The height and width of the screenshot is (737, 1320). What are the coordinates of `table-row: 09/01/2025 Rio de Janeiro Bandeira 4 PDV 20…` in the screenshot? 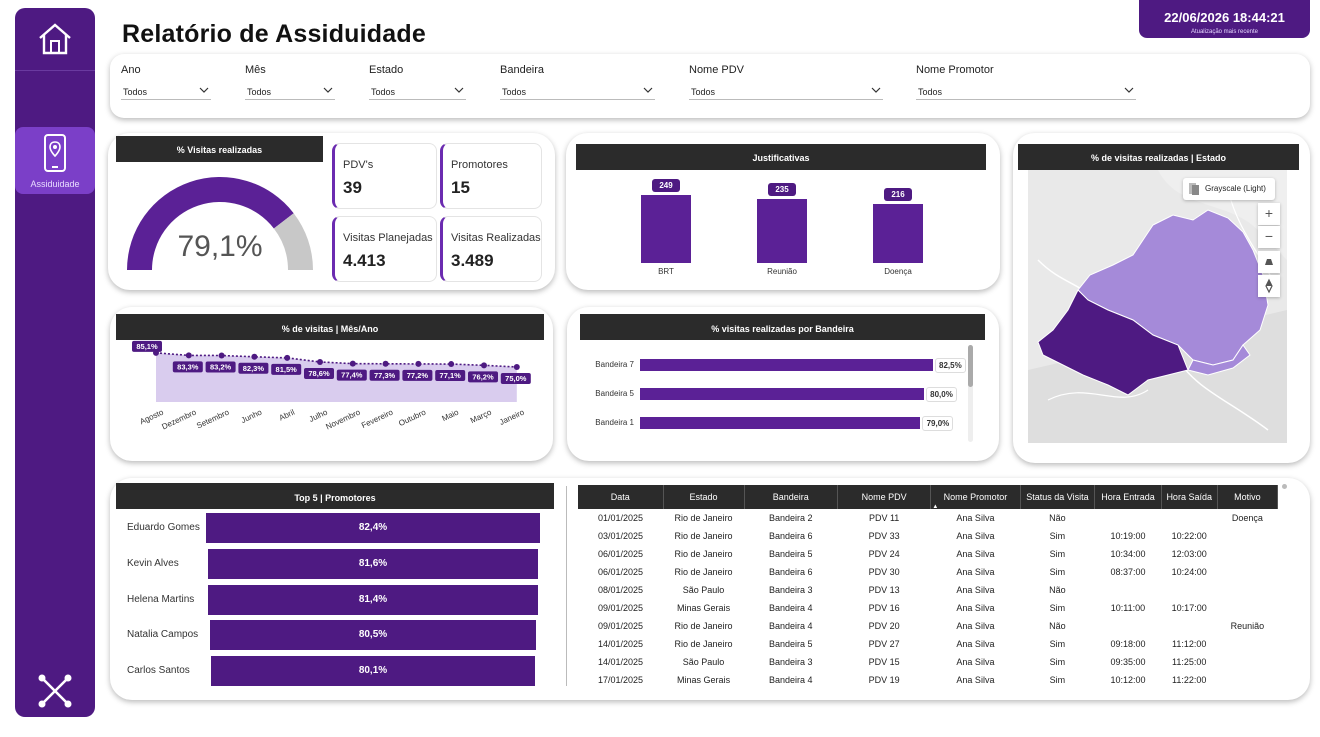 It's located at (928, 626).